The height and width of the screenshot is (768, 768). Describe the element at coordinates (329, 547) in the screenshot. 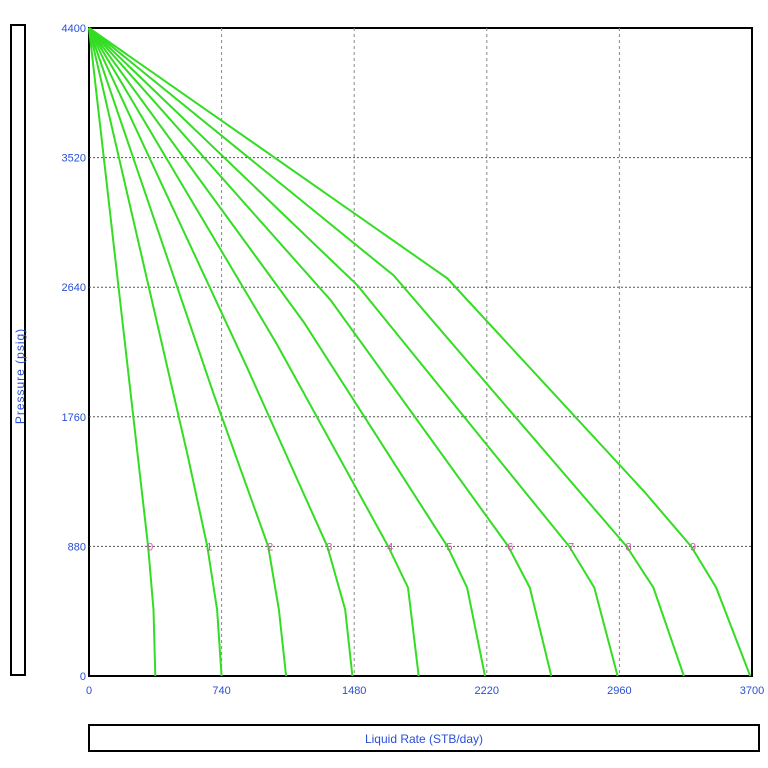

I see `series-label-3: 3` at that location.